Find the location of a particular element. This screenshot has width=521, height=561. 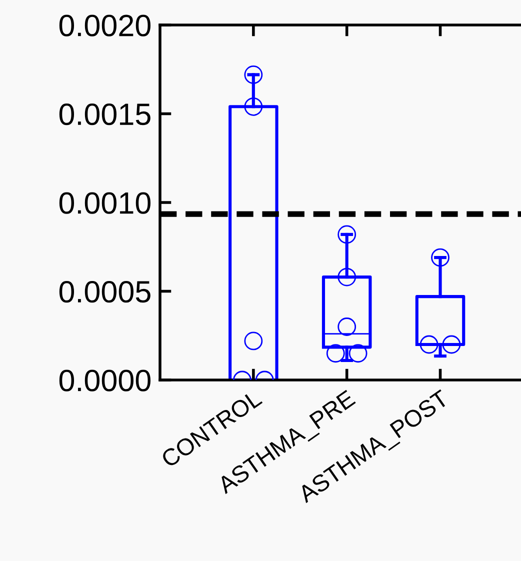

y-tick-label: 0.0000 is located at coordinates (104, 381).